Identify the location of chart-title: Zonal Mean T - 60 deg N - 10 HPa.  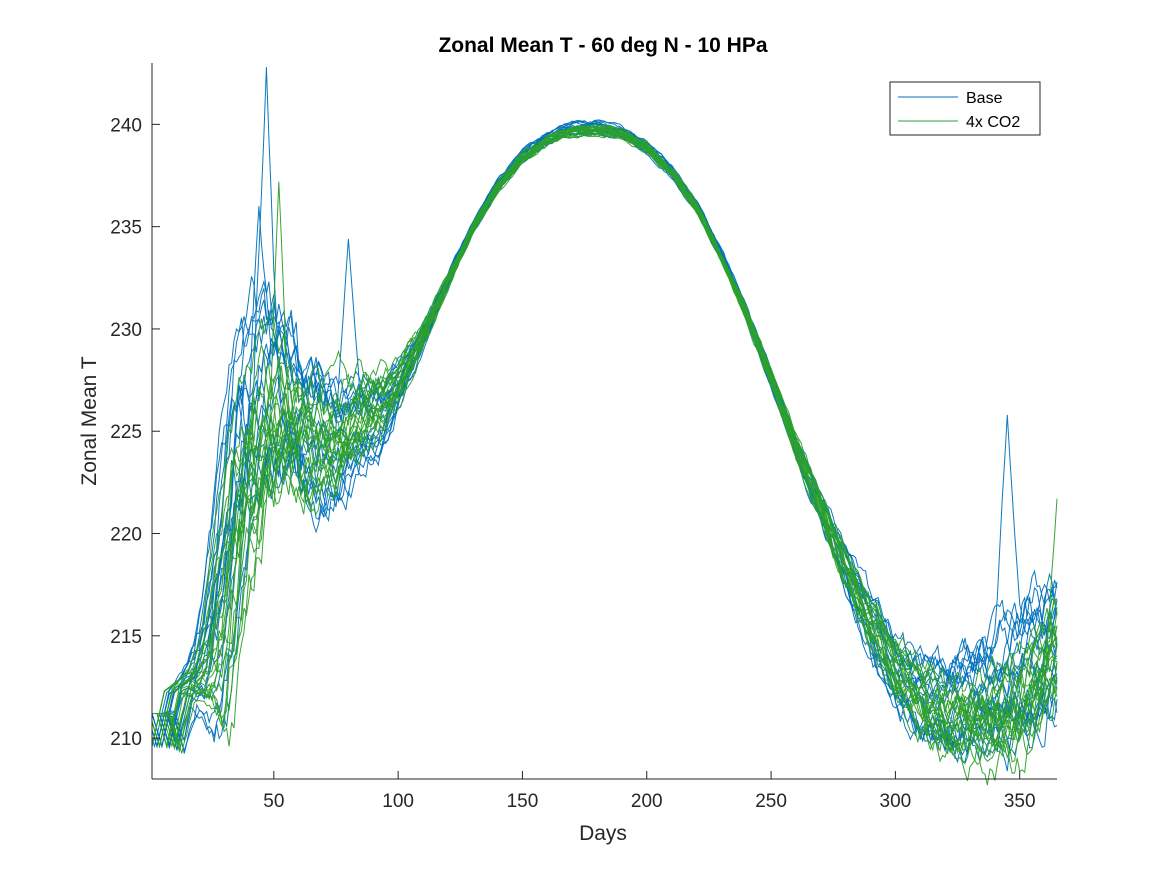
(602, 45).